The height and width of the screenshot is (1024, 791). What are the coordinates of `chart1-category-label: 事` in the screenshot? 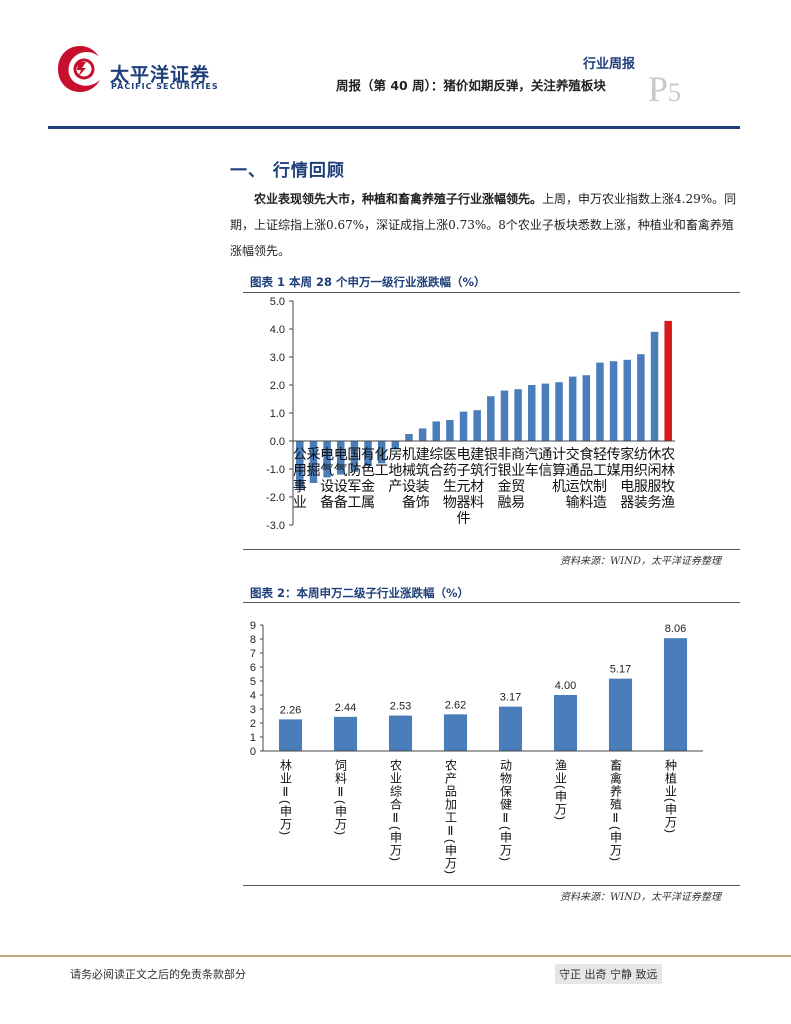 It's located at (300, 486).